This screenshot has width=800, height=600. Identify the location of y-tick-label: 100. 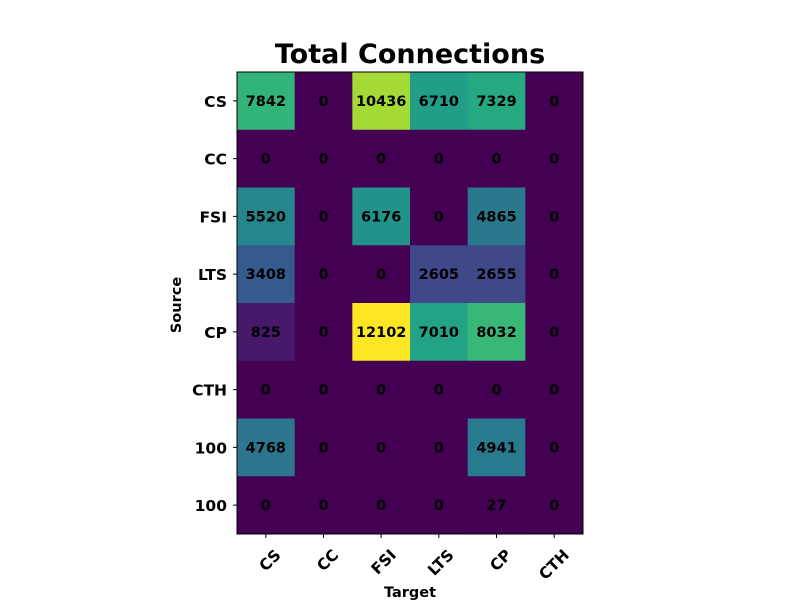
(211, 448).